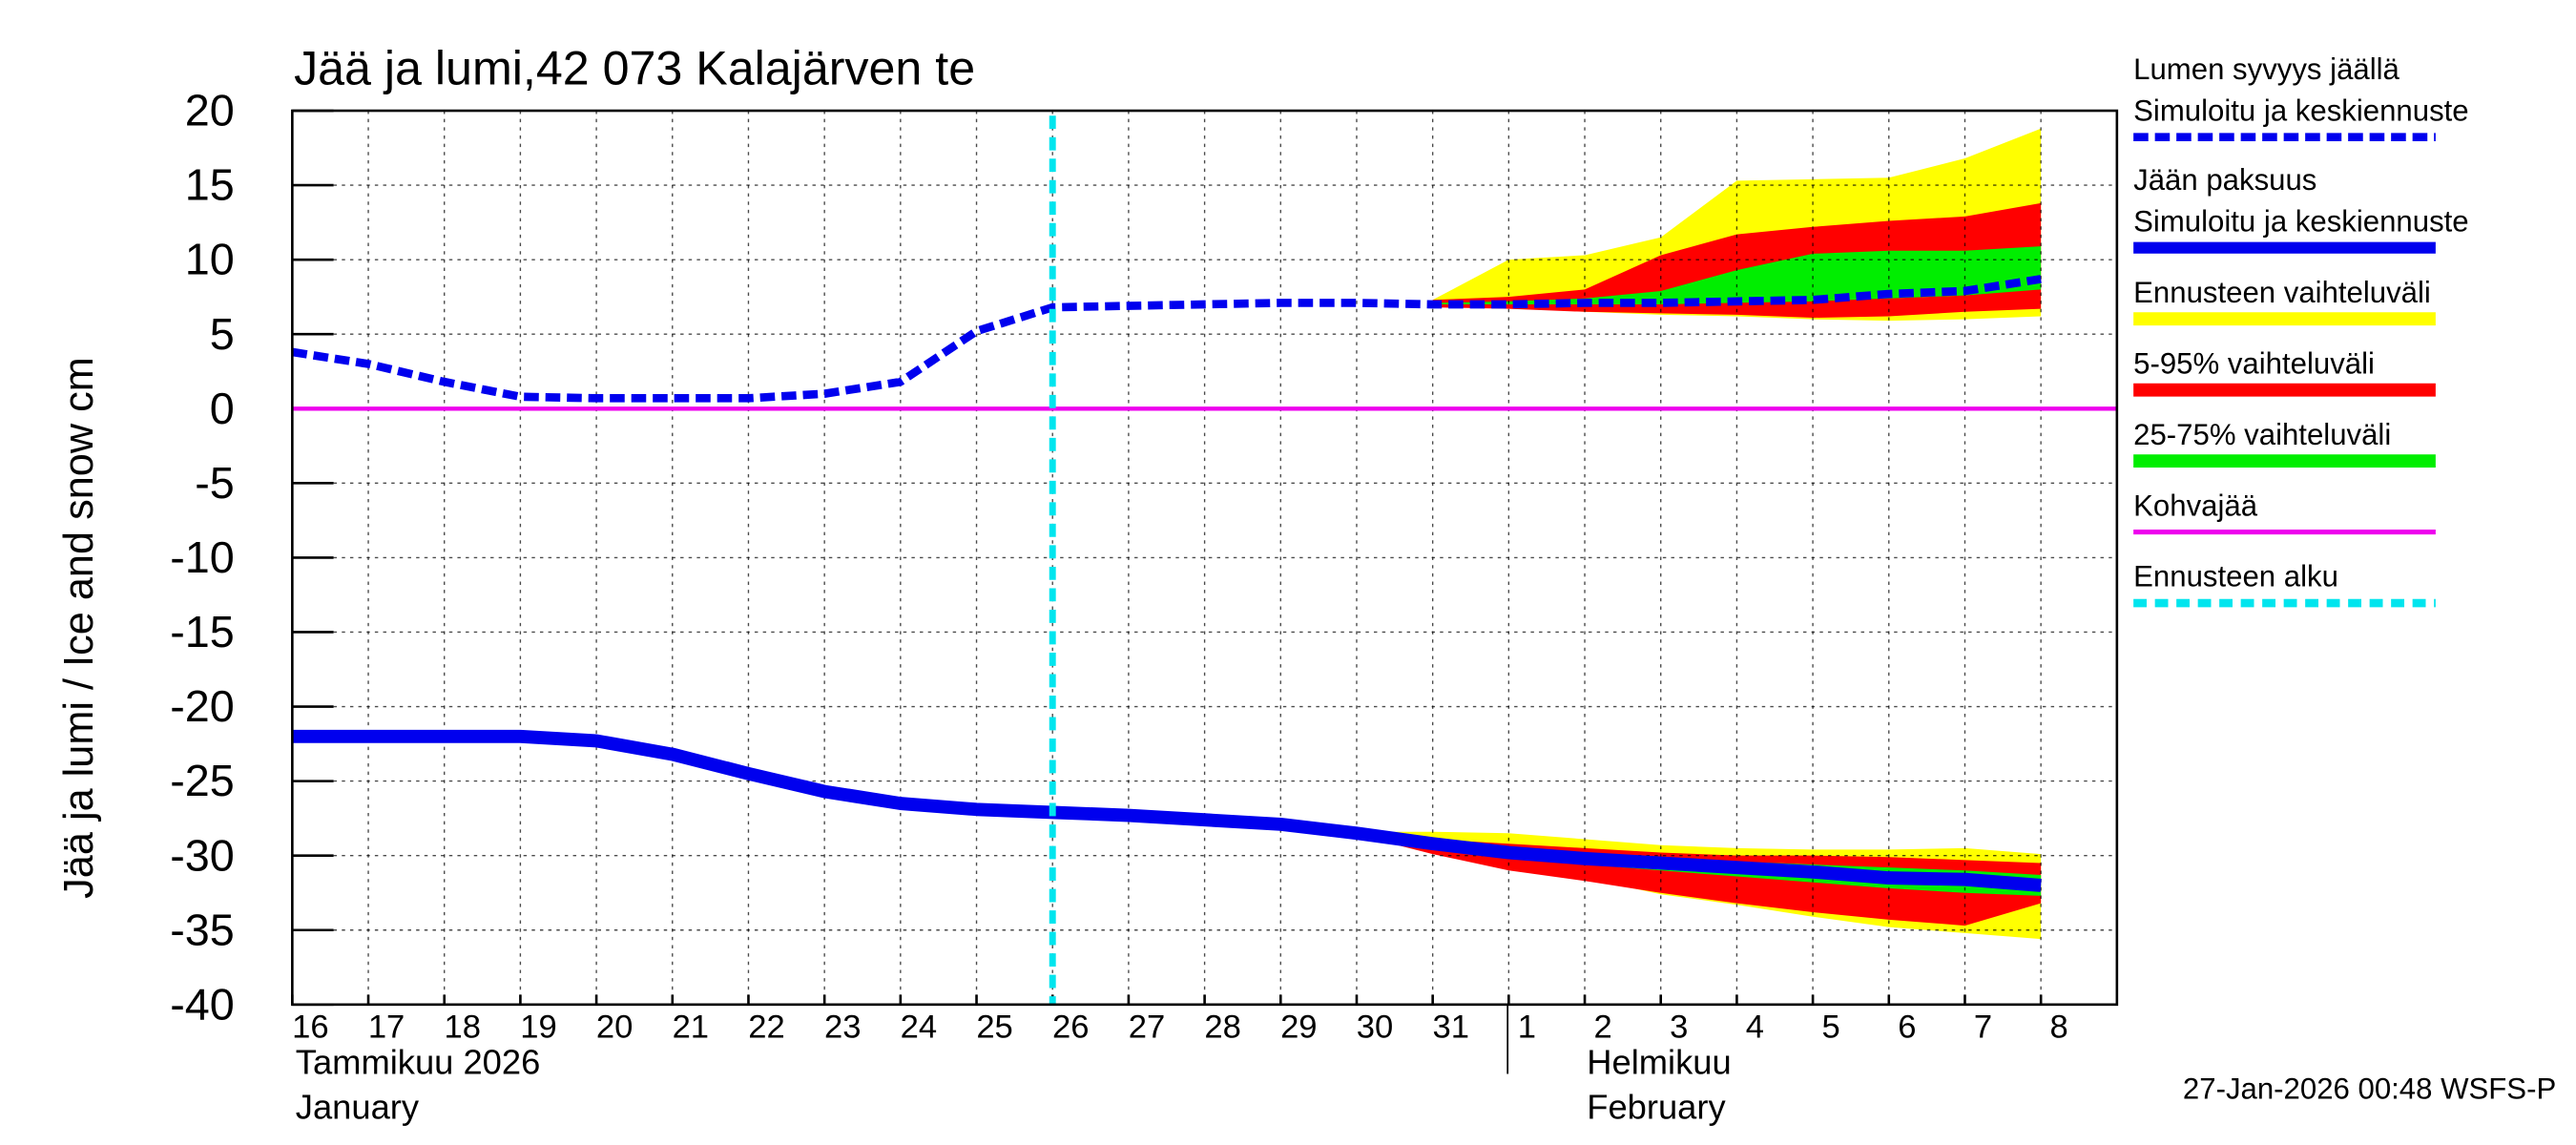  Describe the element at coordinates (919, 1027) in the screenshot. I see `x-tick-label: 24` at that location.